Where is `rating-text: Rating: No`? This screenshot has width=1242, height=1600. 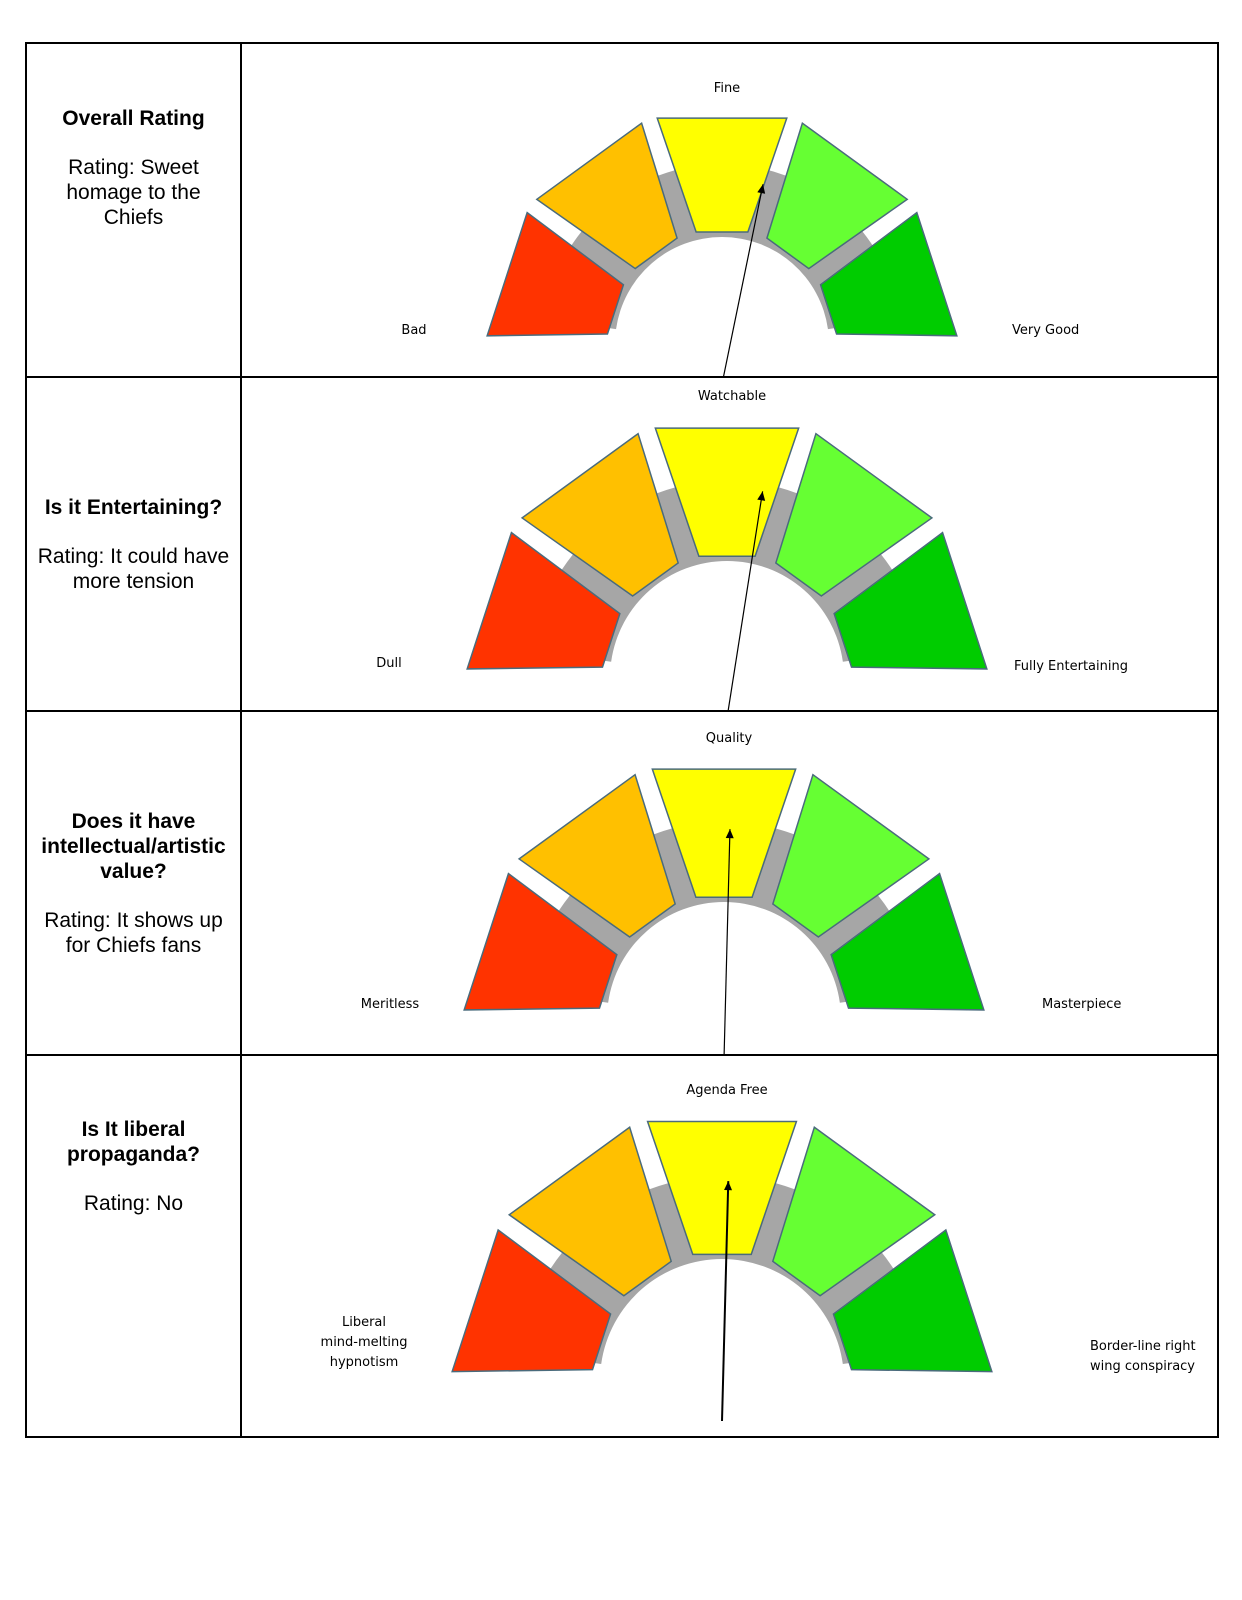 rating-text: Rating: No is located at coordinates (133, 1203).